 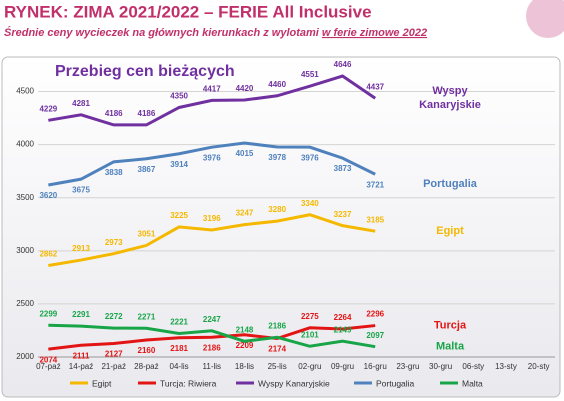 What do you see at coordinates (212, 218) in the screenshot?
I see `data-label: 3196` at bounding box center [212, 218].